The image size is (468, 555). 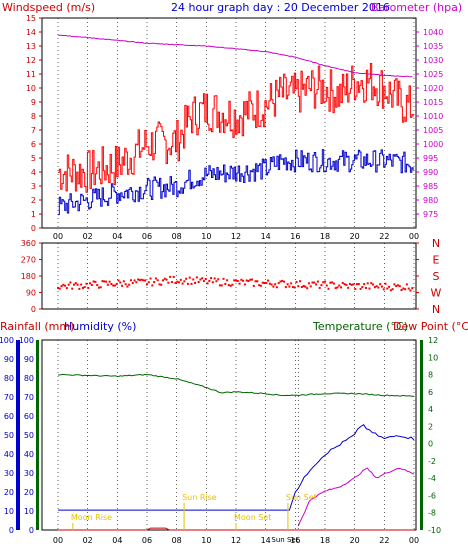 What do you see at coordinates (206, 540) in the screenshot?
I see `rain-x-tick-label: 10` at bounding box center [206, 540].